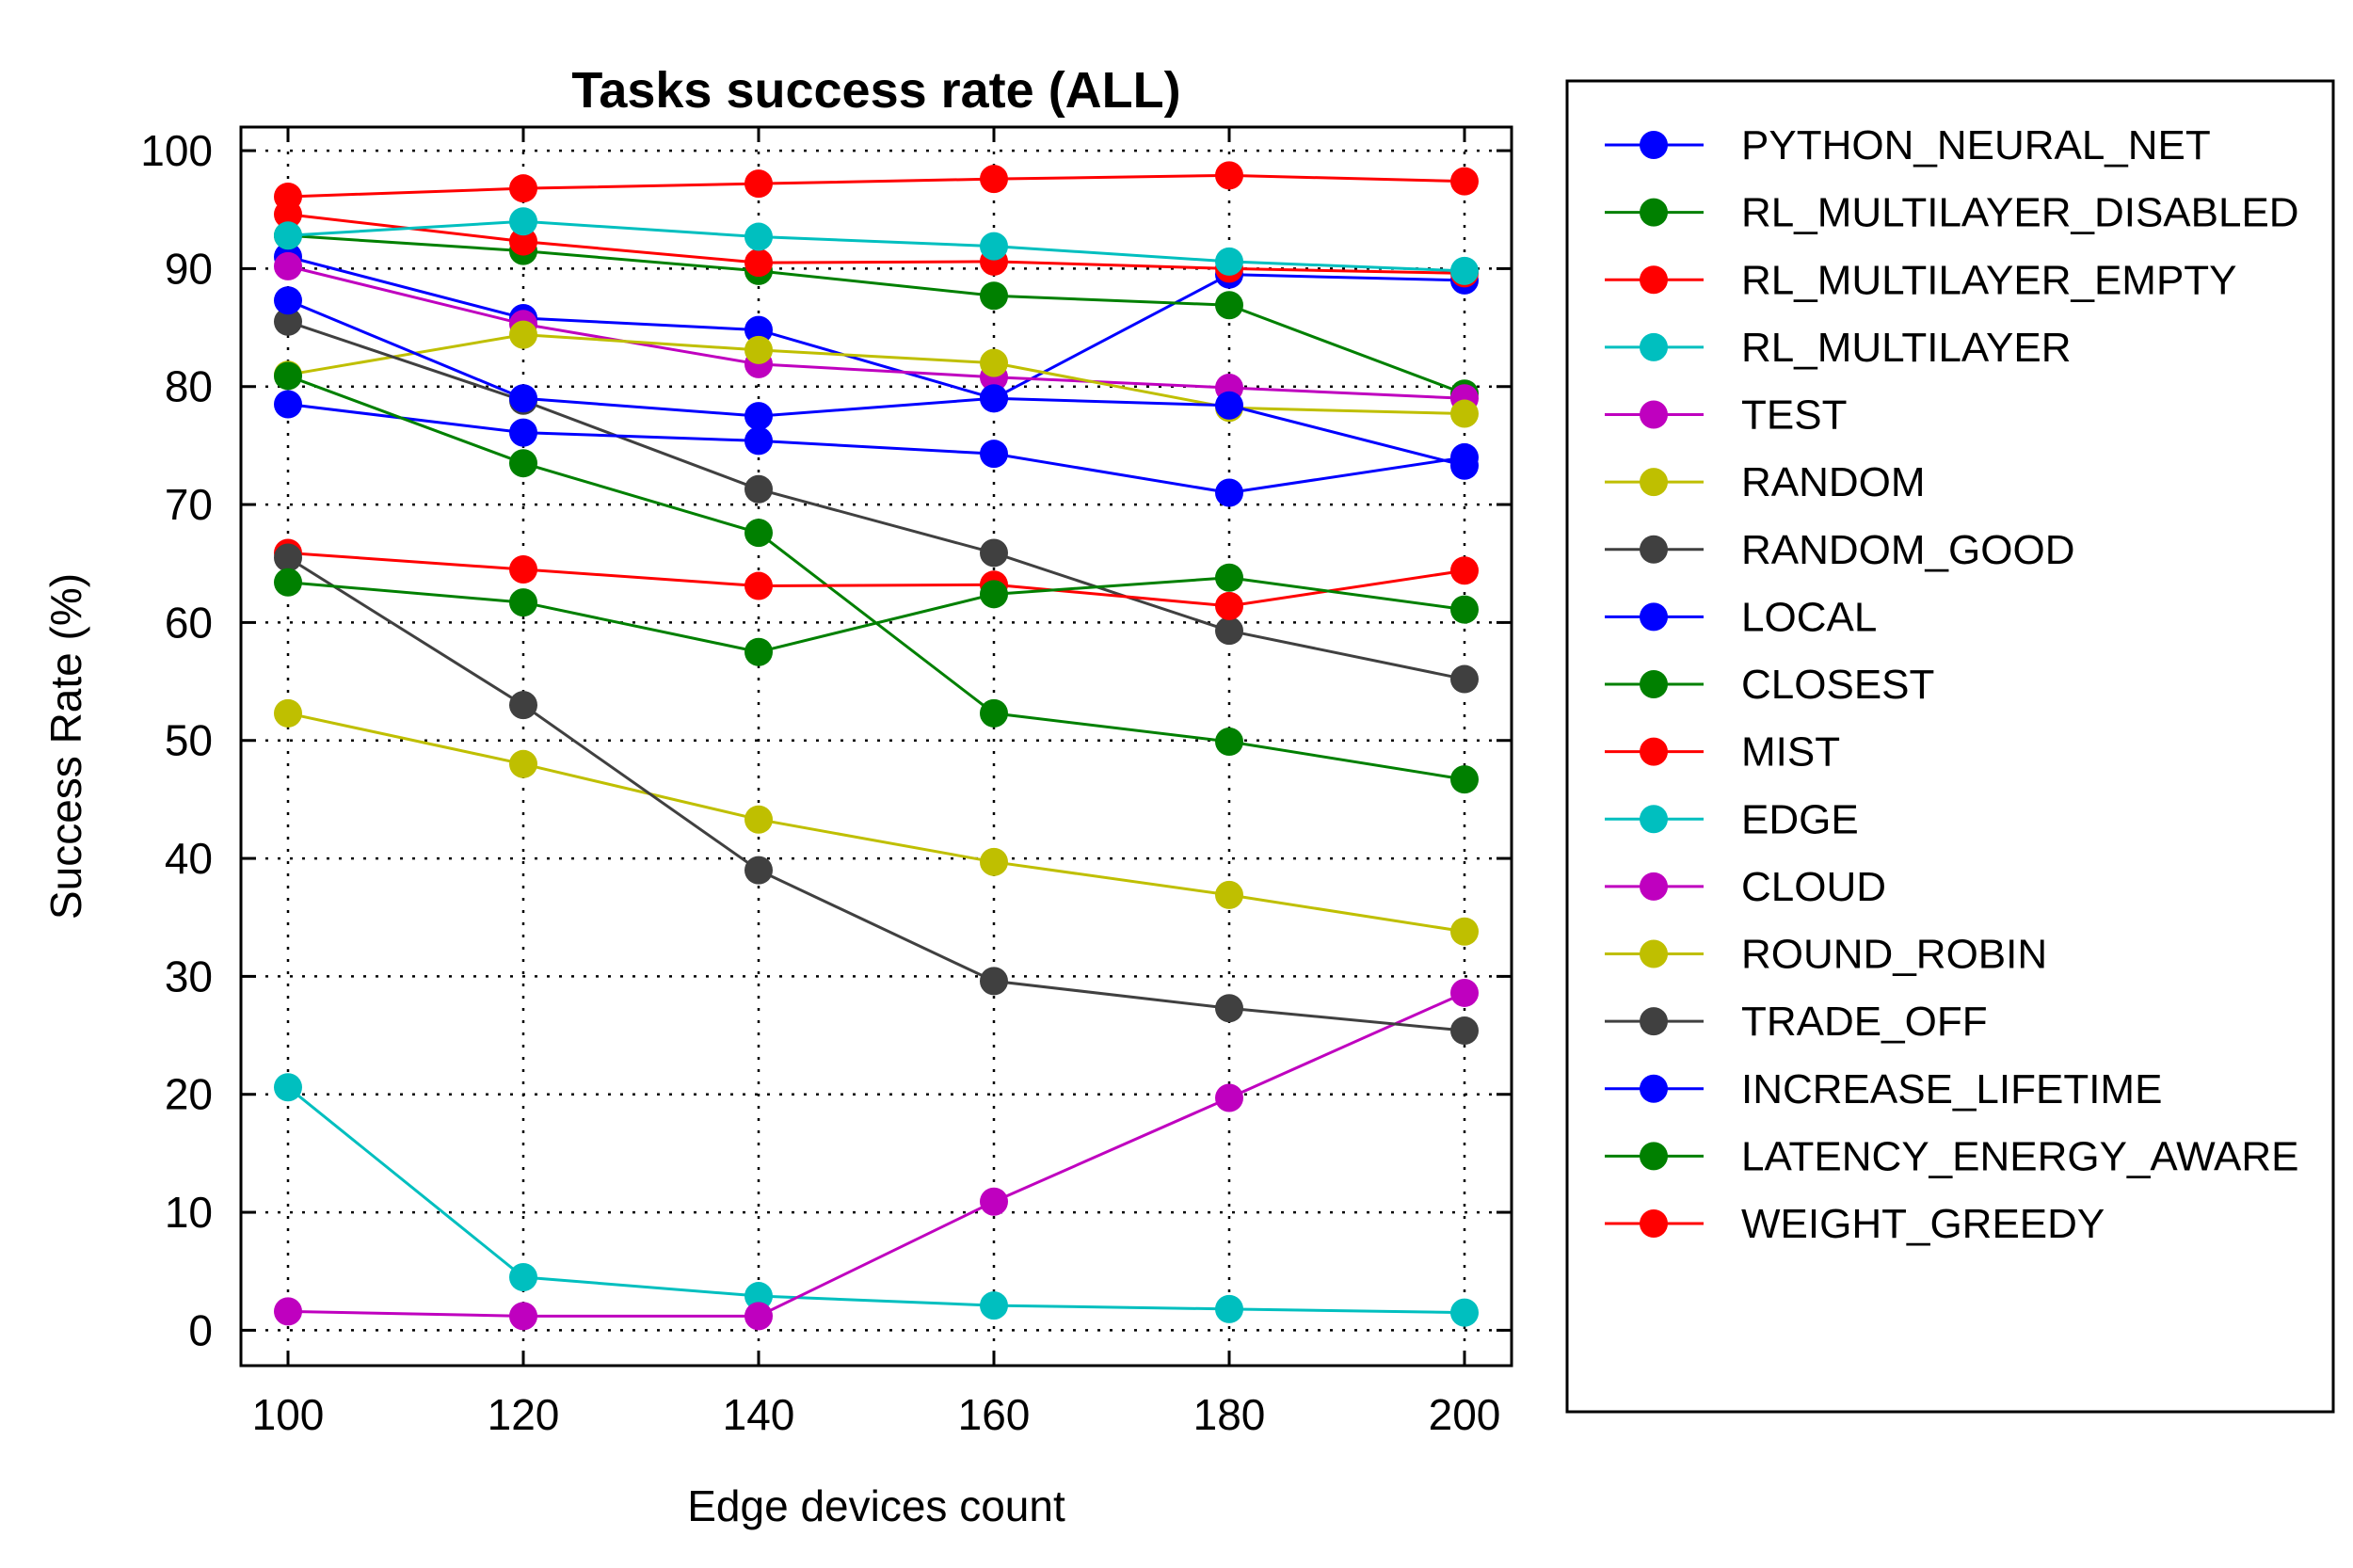 This screenshot has width=2353, height=1568. What do you see at coordinates (1826, 955) in the screenshot?
I see `legend-item: ROUND_ROBIN` at bounding box center [1826, 955].